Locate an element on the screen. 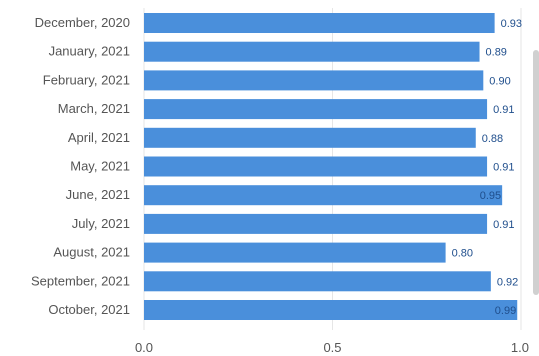 The image size is (539, 356). category-label: September, 2021 is located at coordinates (80, 280).